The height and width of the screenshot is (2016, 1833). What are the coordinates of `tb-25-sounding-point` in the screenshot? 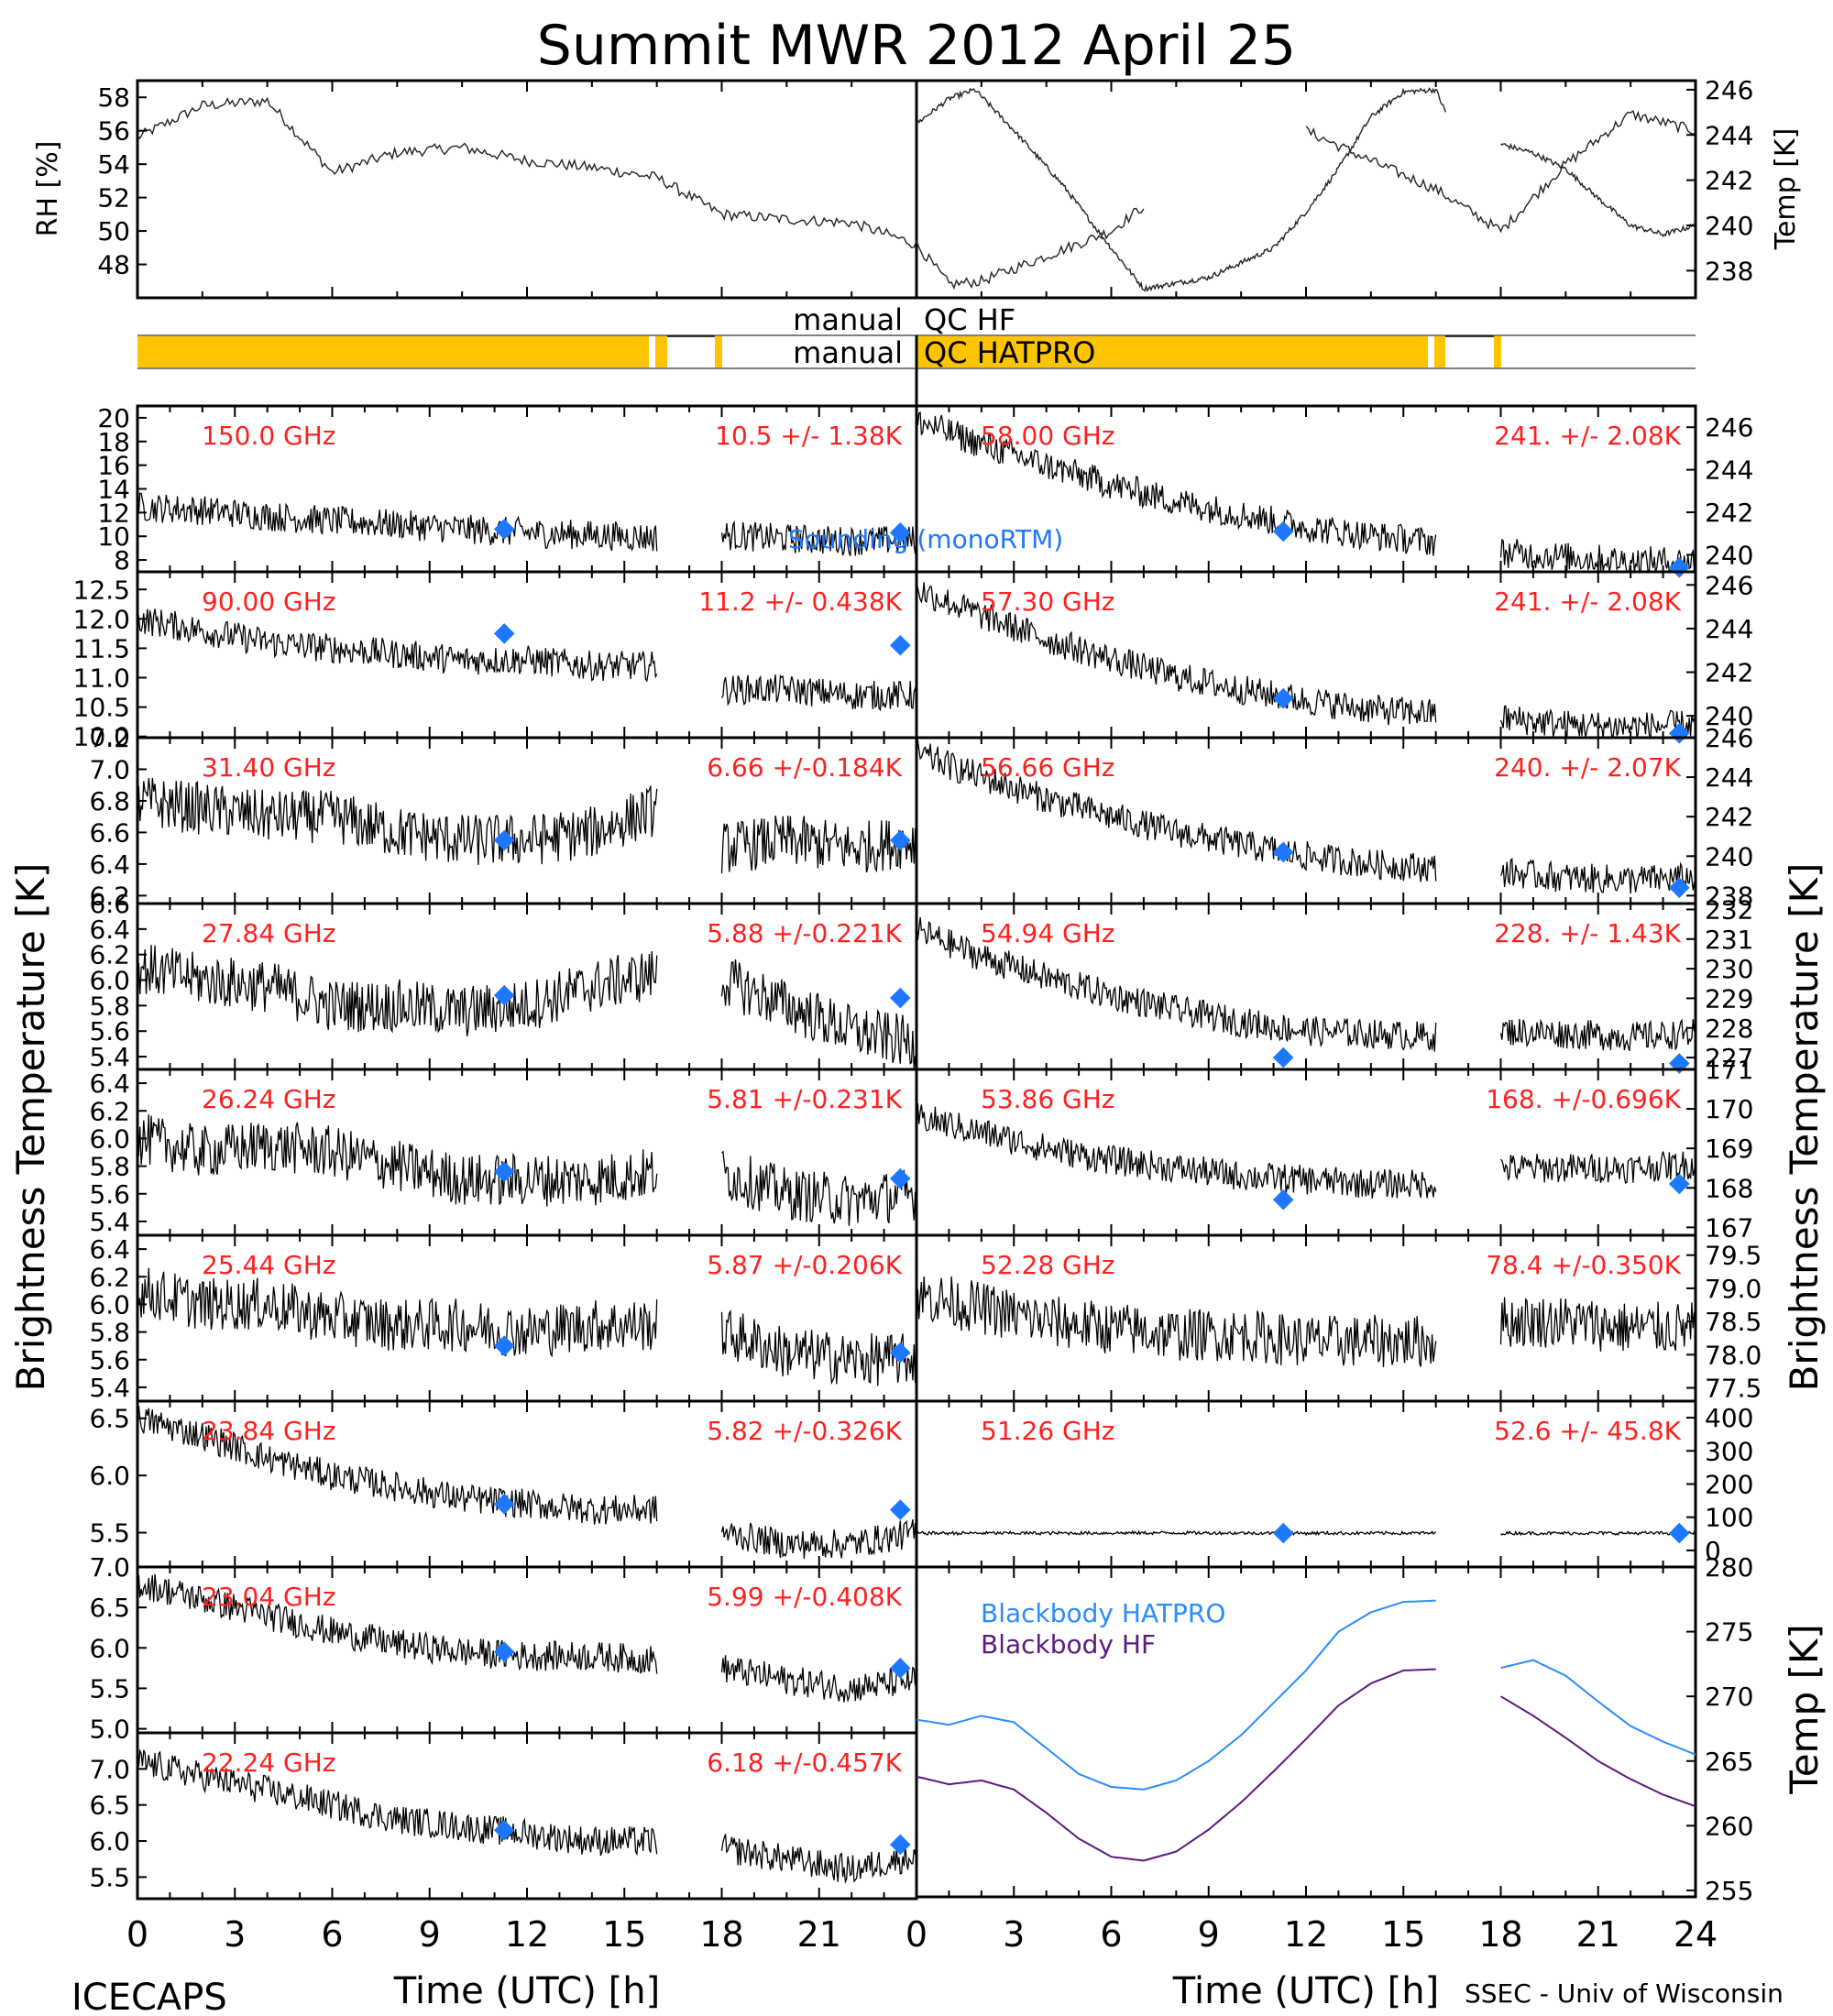 It's located at (900, 1353).